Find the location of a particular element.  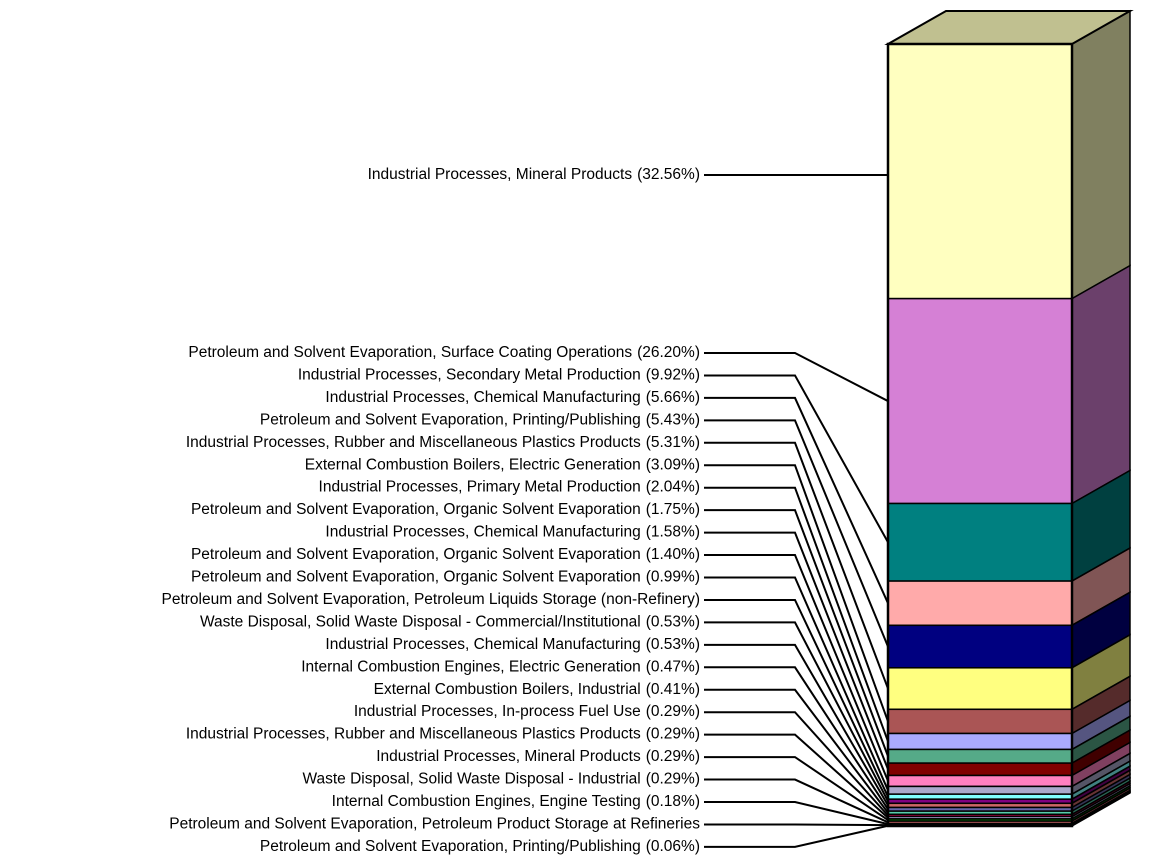

label-value: (0.41%) is located at coordinates (673, 689).